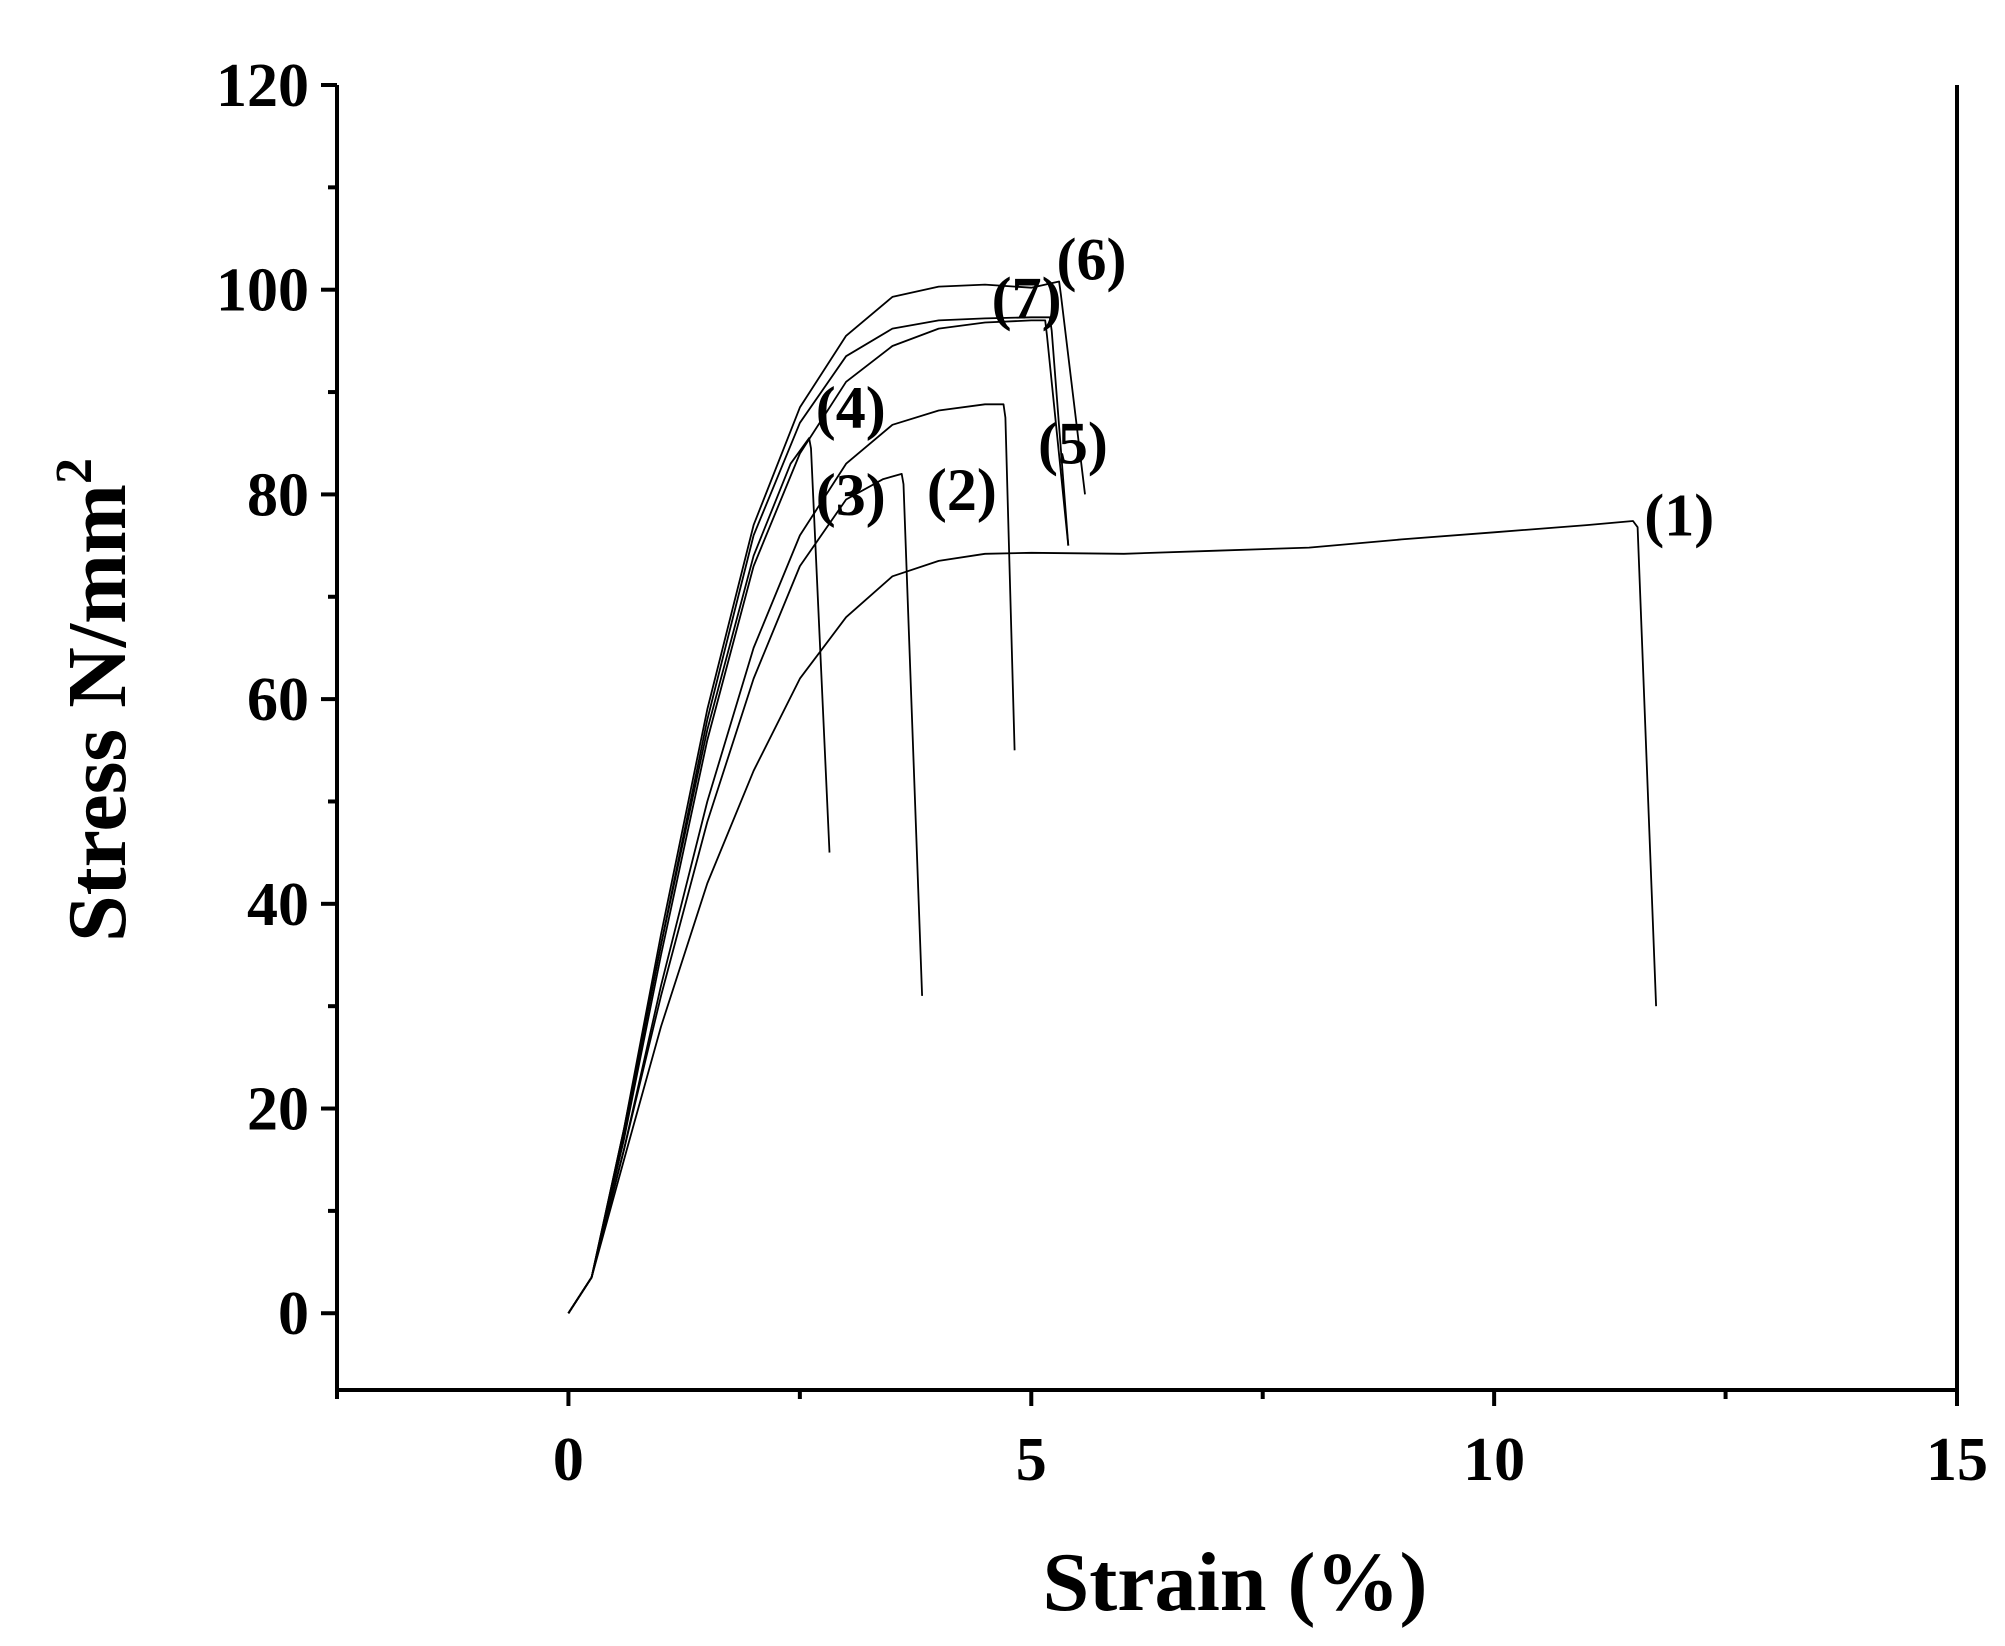 Image resolution: width=2005 pixels, height=1646 pixels. Describe the element at coordinates (1027, 298) in the screenshot. I see `series-label-7: (7)` at that location.